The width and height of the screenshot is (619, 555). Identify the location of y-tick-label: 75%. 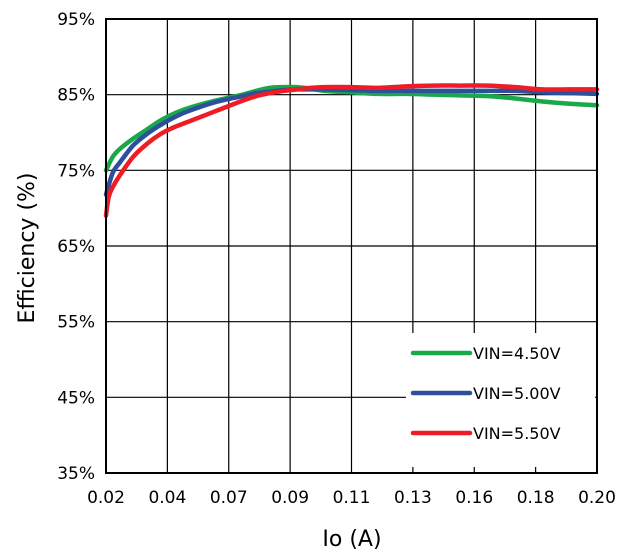
(76, 171).